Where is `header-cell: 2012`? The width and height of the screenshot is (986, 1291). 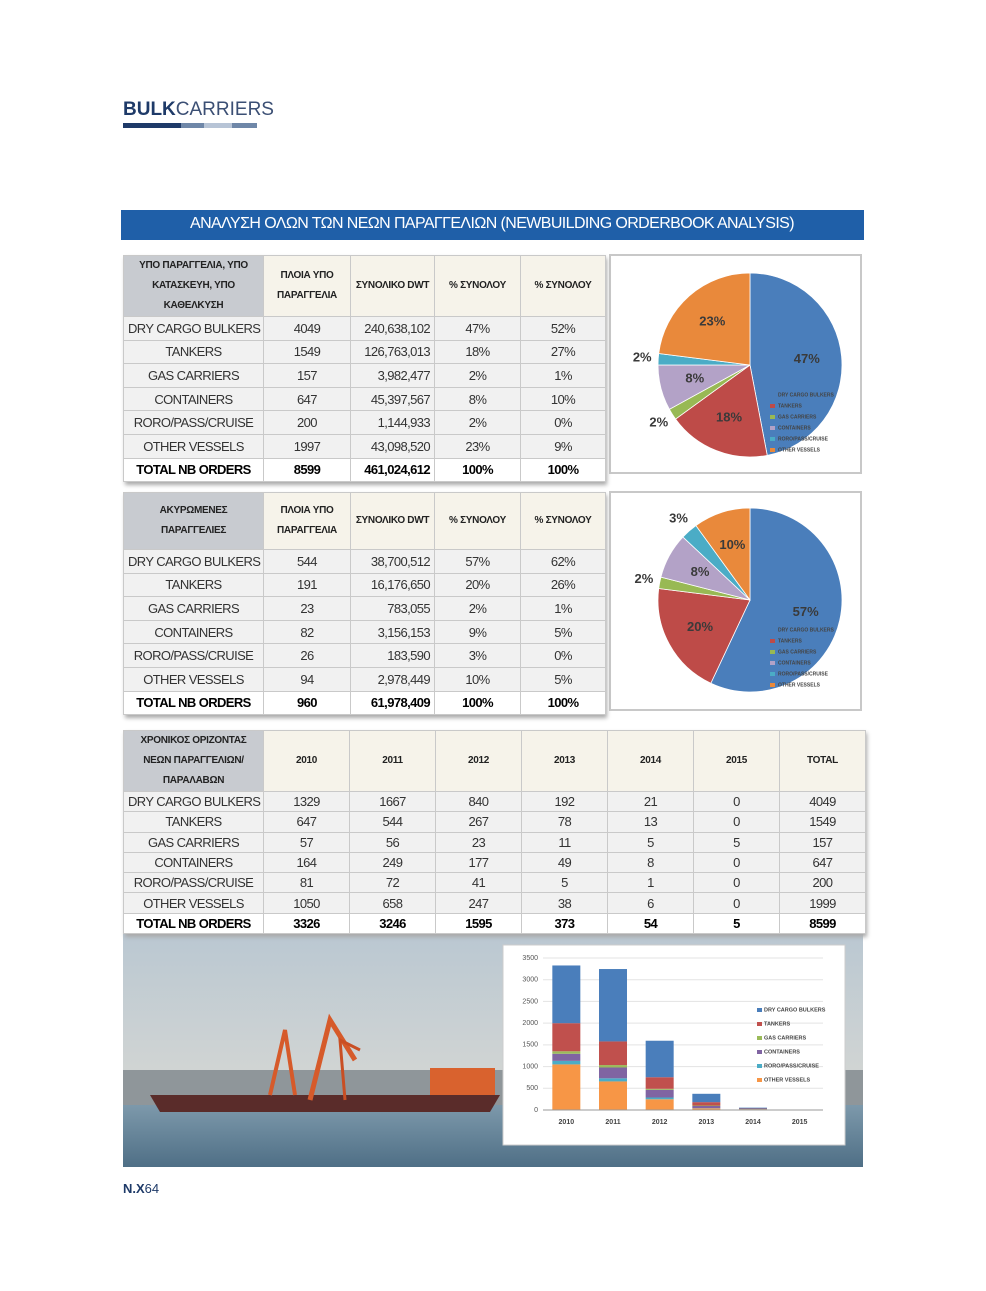
header-cell: 2012 is located at coordinates (478, 761).